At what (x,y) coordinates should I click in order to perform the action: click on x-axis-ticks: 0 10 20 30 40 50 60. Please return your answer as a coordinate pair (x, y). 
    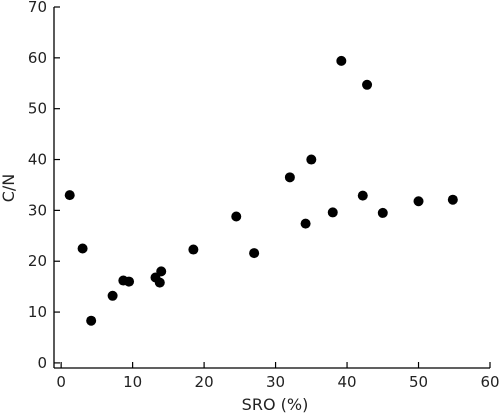
    Looking at the image, I should click on (278, 376).